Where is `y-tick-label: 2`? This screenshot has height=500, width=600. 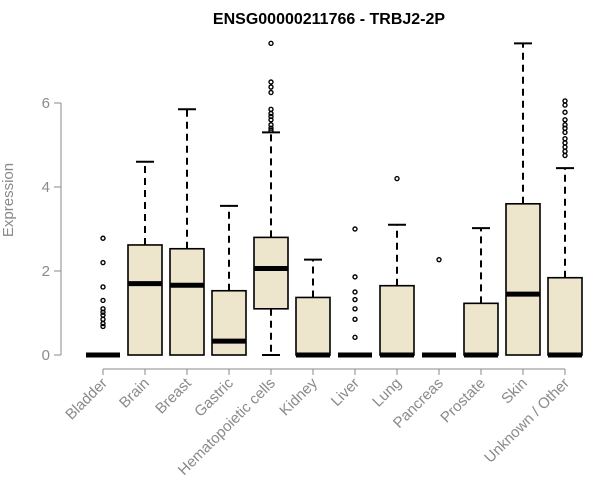
y-tick-label: 2 is located at coordinates (46, 271).